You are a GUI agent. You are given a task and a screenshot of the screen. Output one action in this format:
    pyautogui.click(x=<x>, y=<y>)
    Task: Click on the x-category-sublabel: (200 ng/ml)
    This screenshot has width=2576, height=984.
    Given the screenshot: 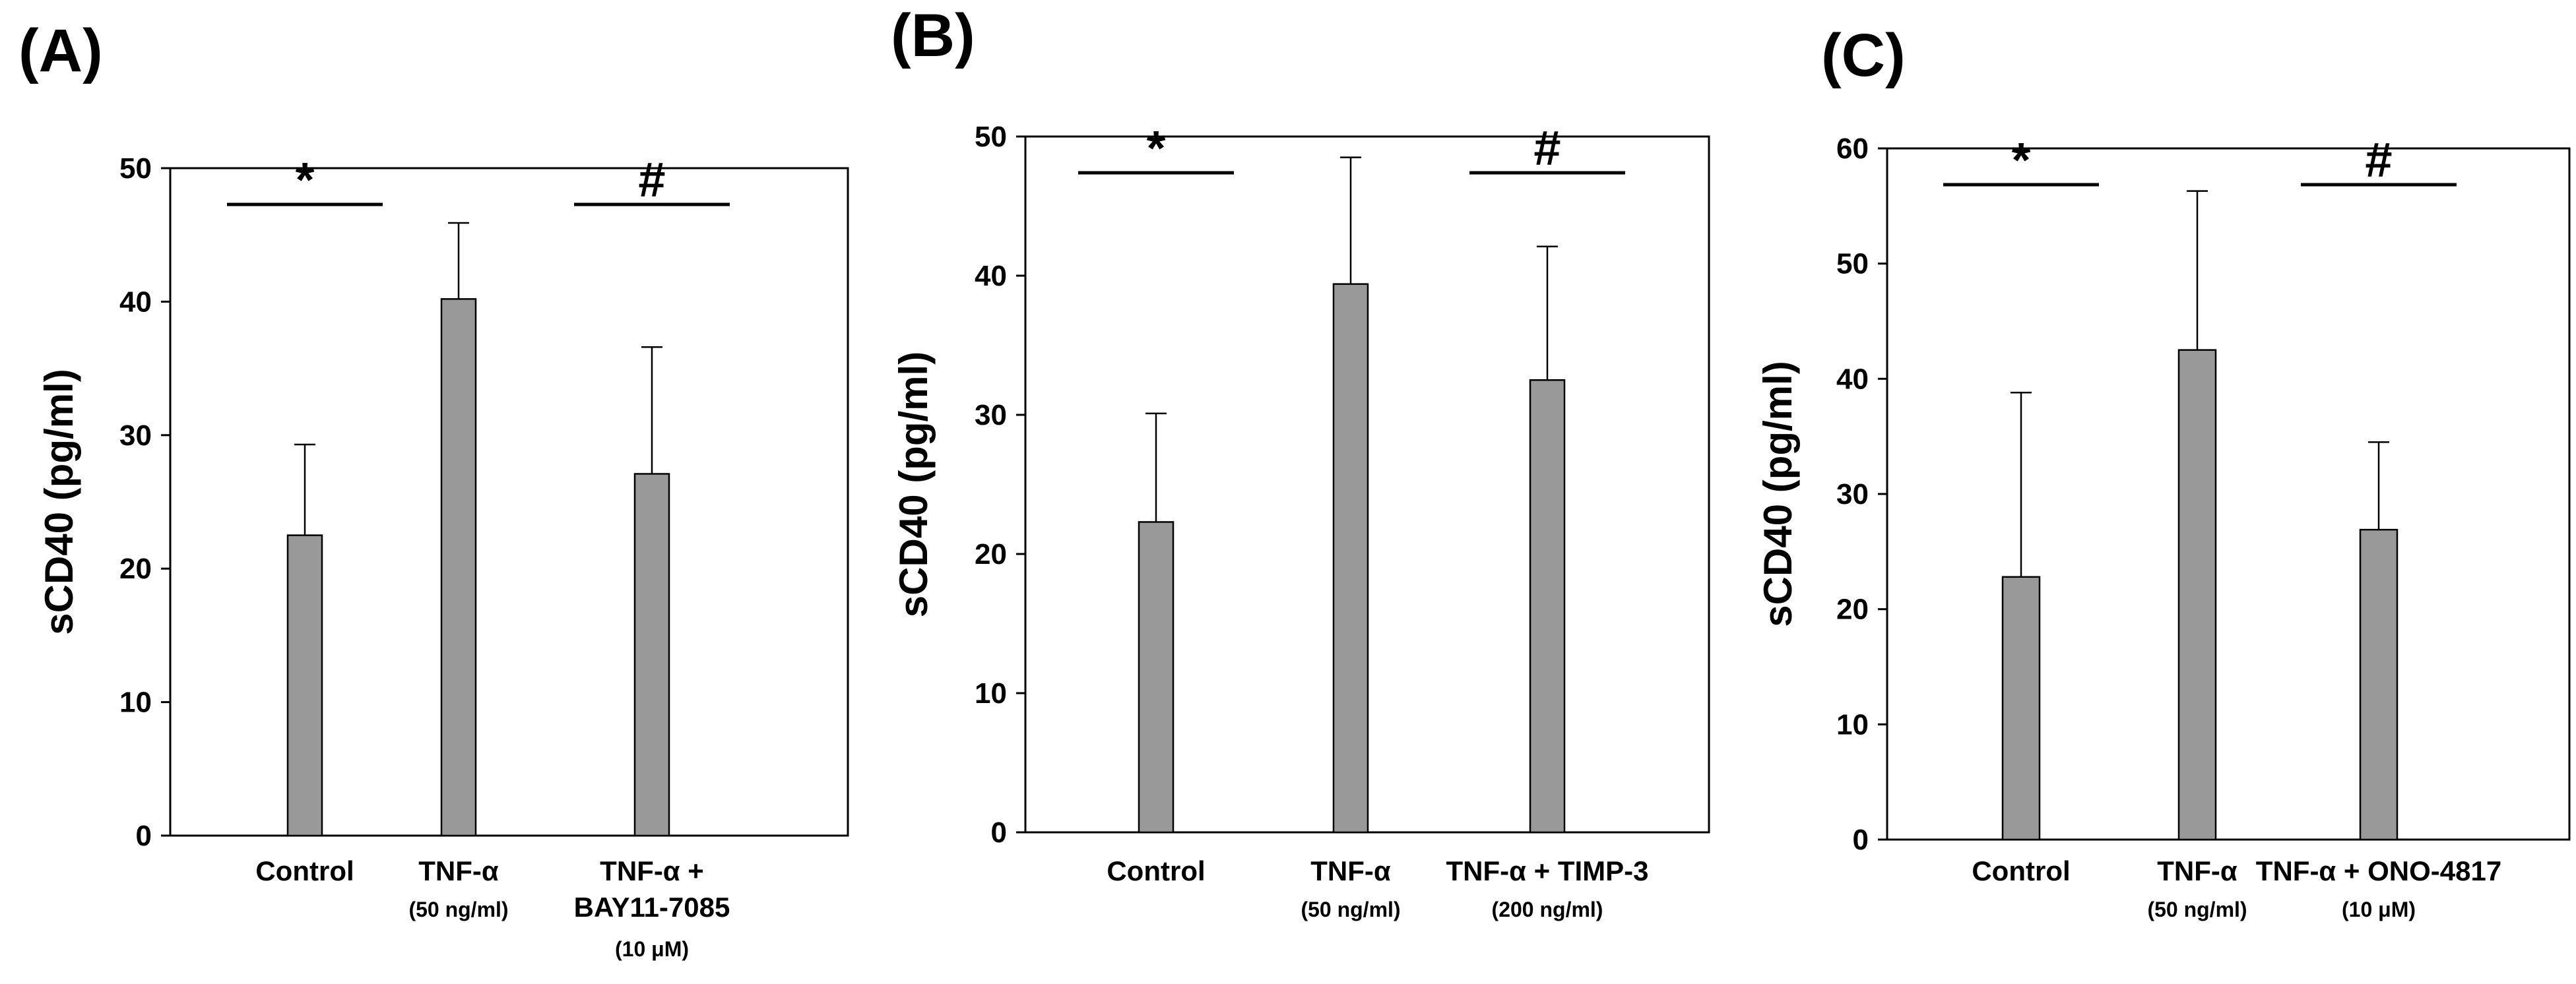 What is the action you would take?
    pyautogui.click(x=1547, y=910)
    